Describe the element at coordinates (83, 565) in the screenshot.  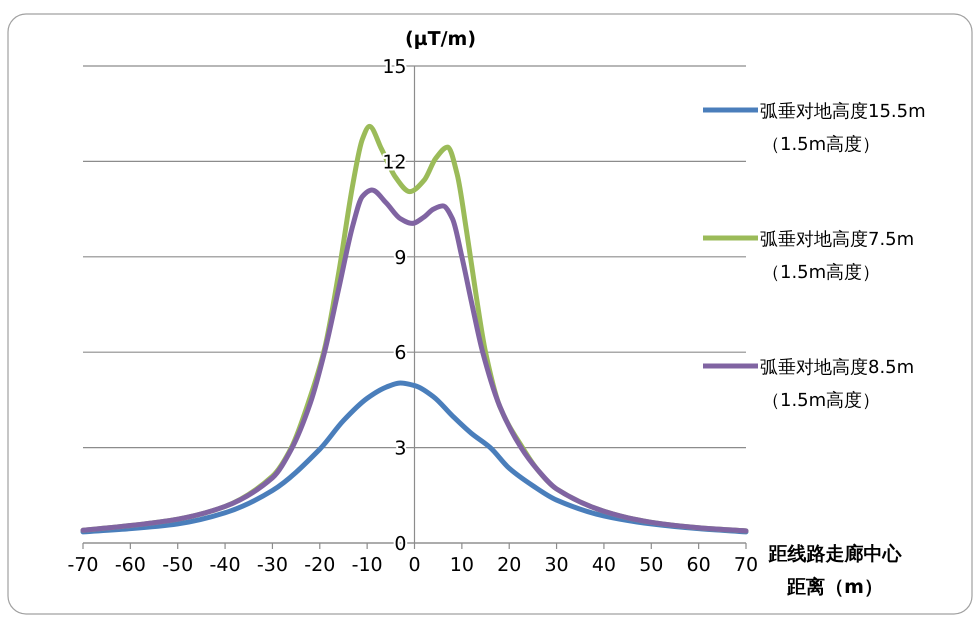
I see `x-tick-label: -70` at that location.